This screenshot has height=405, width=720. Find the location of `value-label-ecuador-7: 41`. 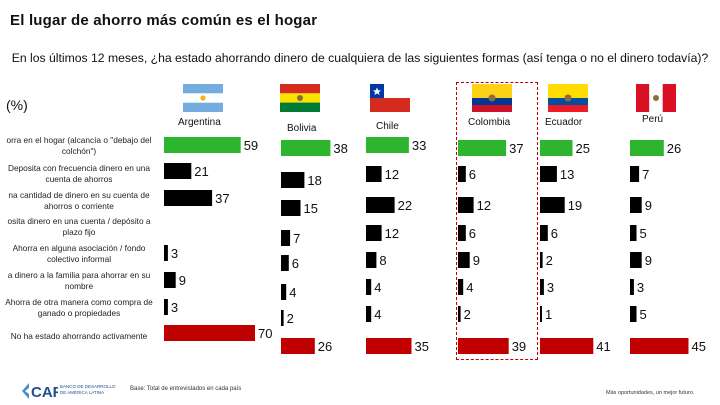

value-label-ecuador-7: 41 is located at coordinates (603, 346).